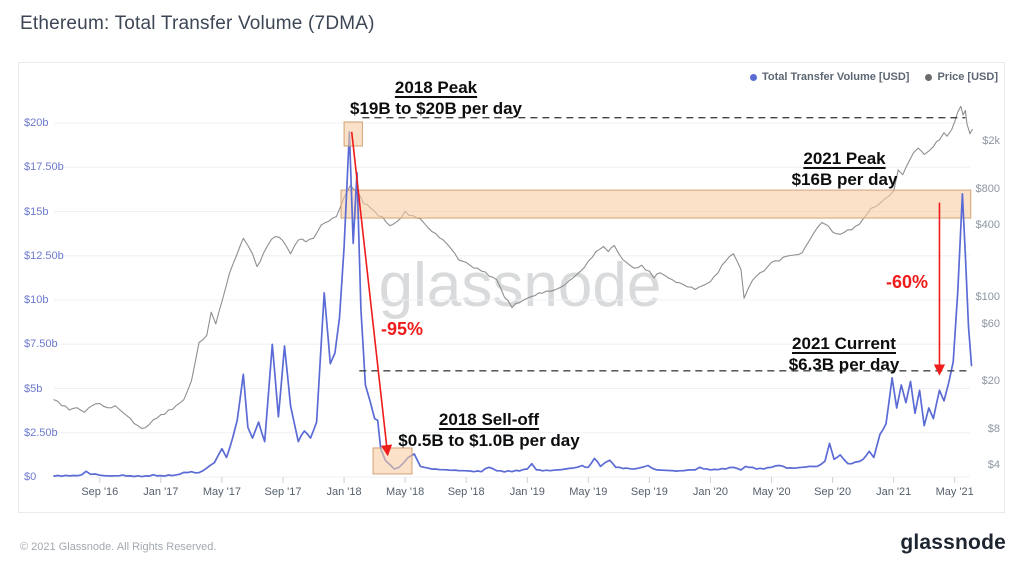 Image resolution: width=1024 pixels, height=575 pixels. I want to click on y-left-tick-label: $10b, so click(36, 300).